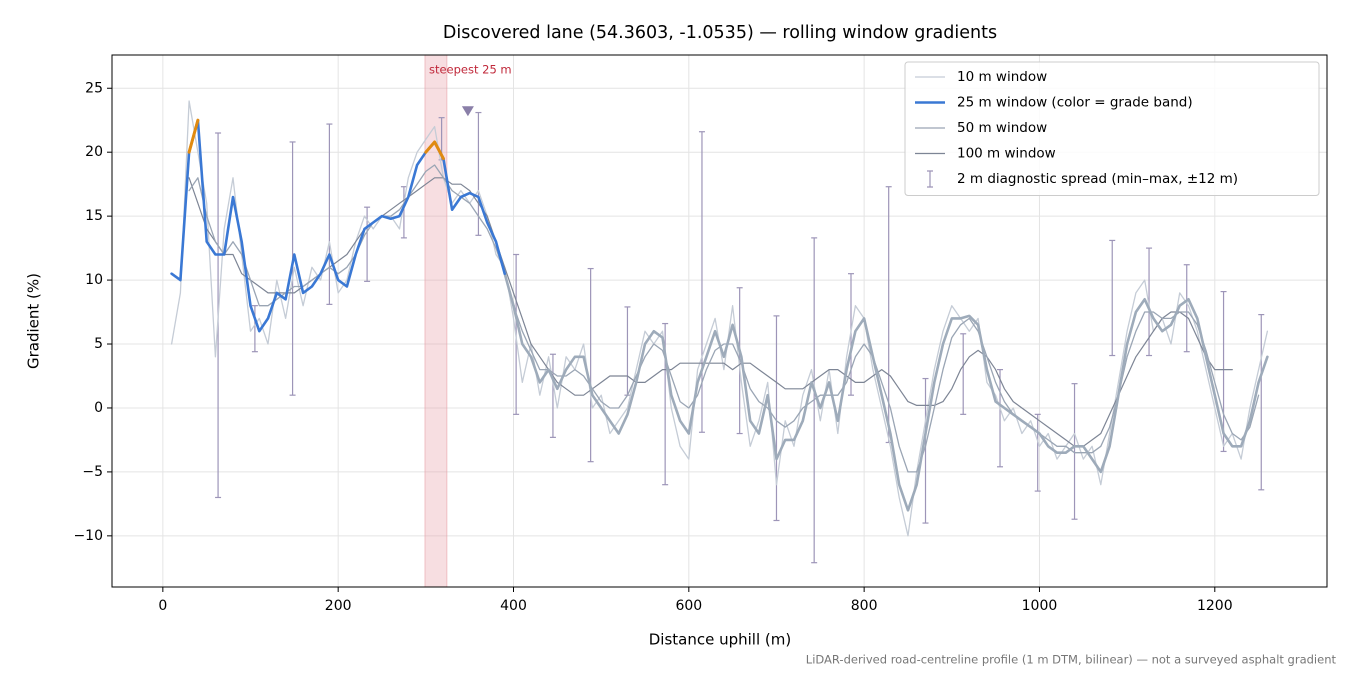 The image size is (1350, 675). What do you see at coordinates (1112, 128) in the screenshot?
I see `legend-box` at bounding box center [1112, 128].